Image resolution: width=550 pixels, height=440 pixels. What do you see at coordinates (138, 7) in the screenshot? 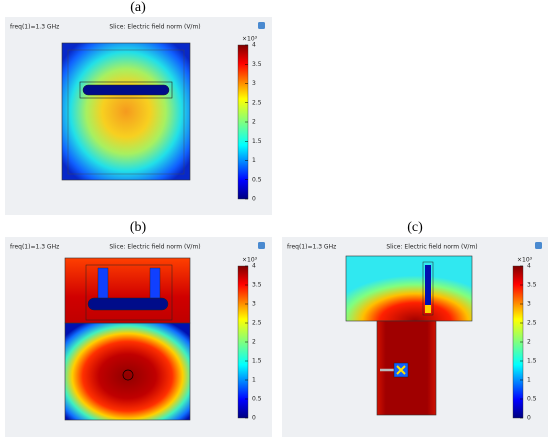
I see `panel-label: (a)` at bounding box center [138, 7].